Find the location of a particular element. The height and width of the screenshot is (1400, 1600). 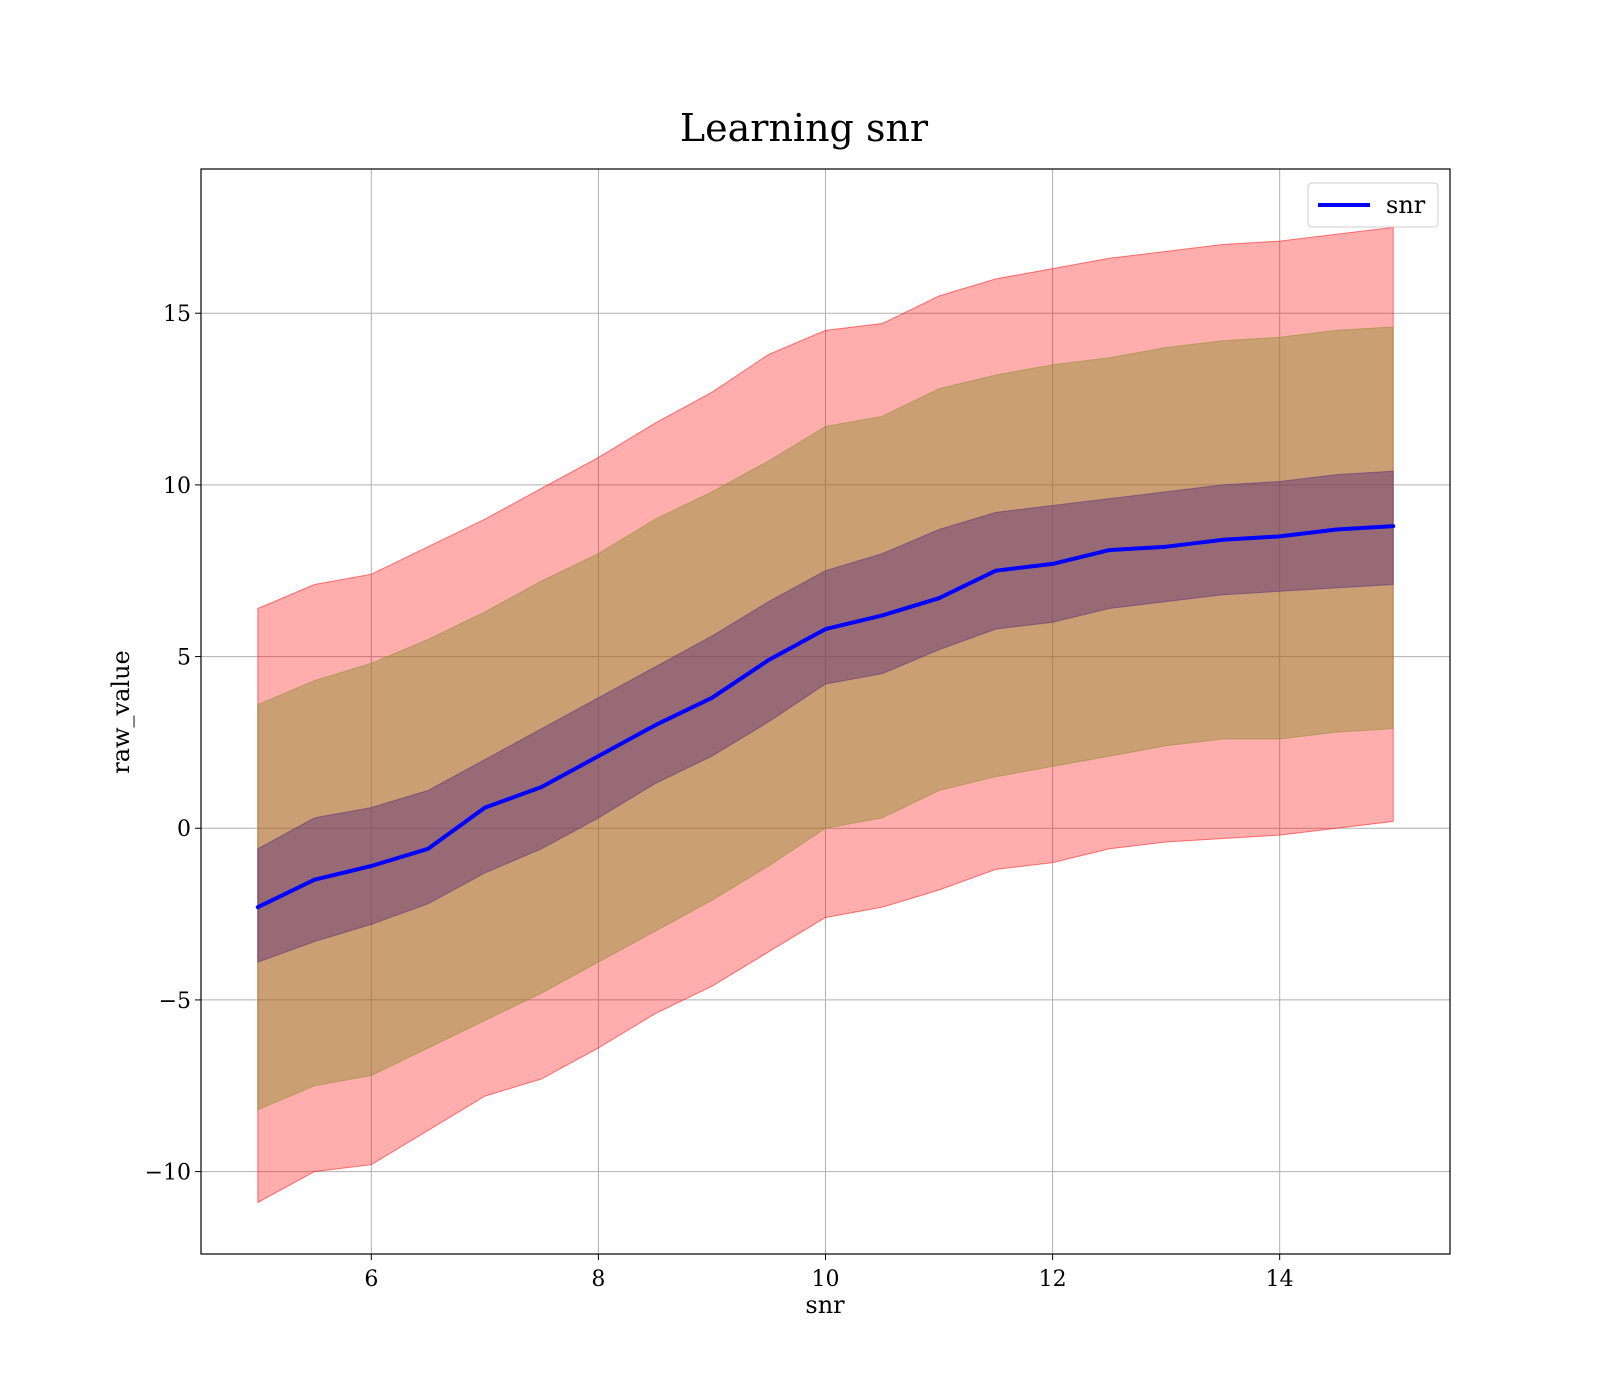

y-axis-label: raw_value is located at coordinates (121, 712).